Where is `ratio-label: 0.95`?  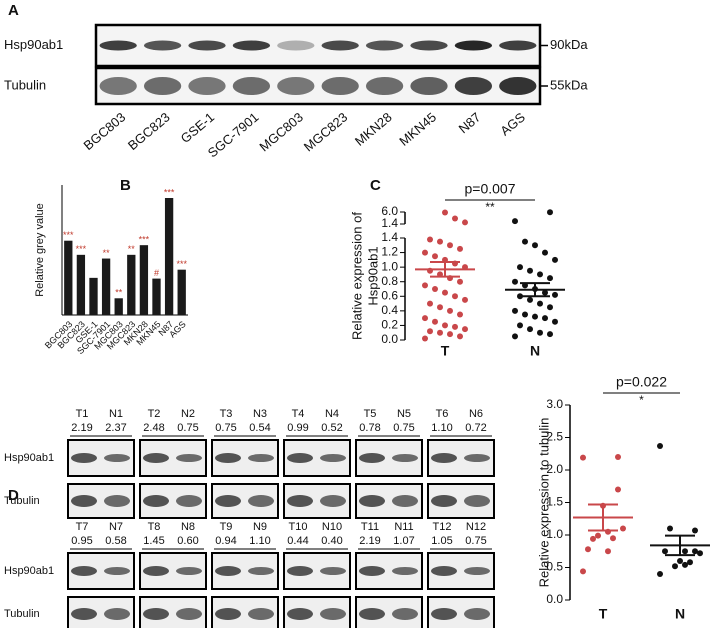
ratio-label: 0.95 is located at coordinates (81, 541).